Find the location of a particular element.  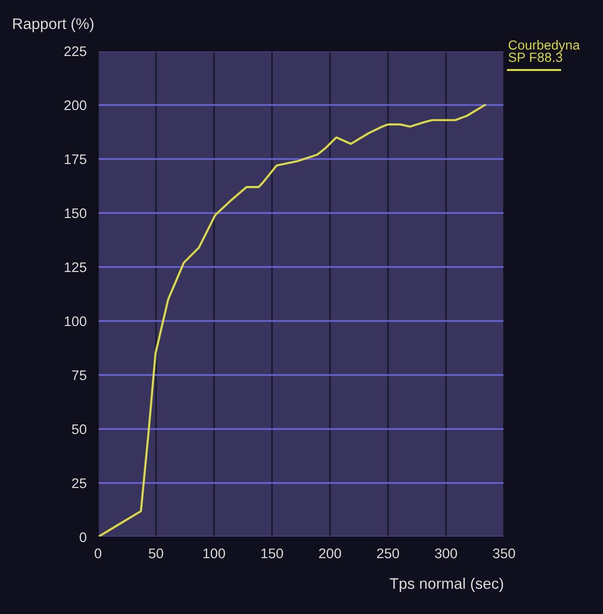

y-tick-label: 150 is located at coordinates (75, 213).